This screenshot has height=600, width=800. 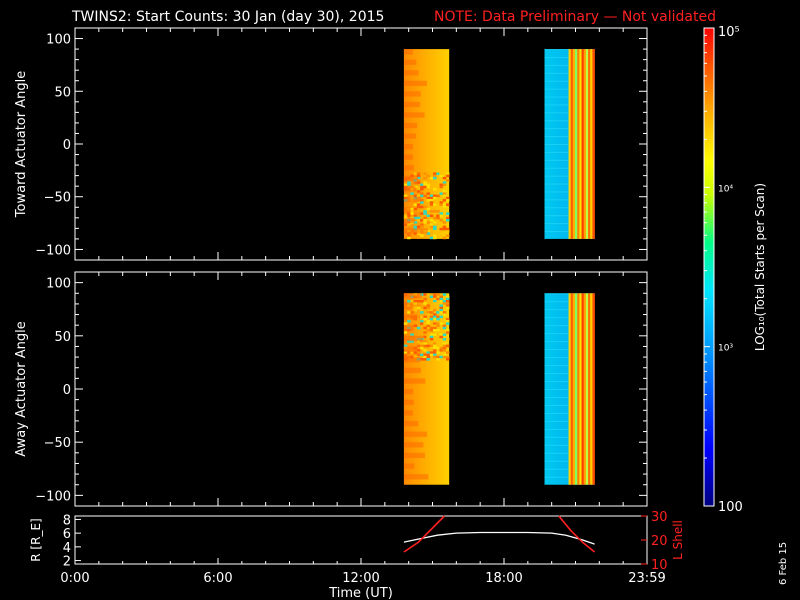 What do you see at coordinates (723, 270) in the screenshot?
I see `colorbar-ticks: 10⁵ 10⁴ 10³ 100` at bounding box center [723, 270].